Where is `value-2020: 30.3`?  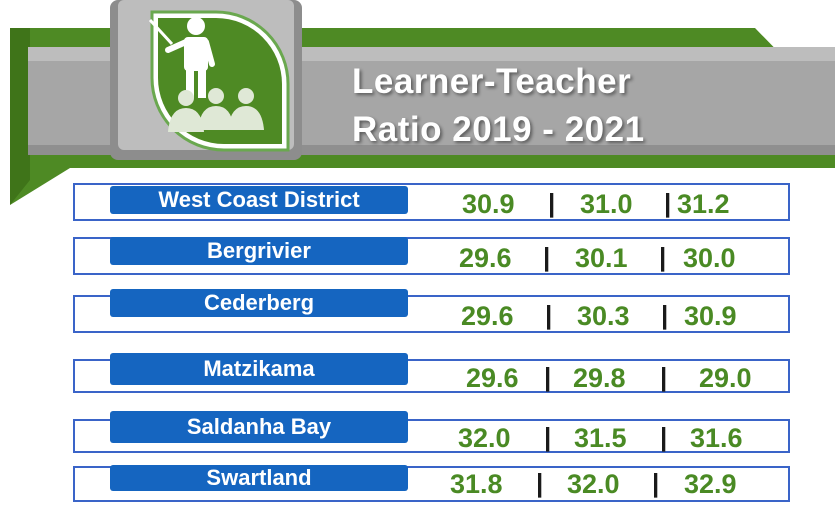 value-2020: 30.3 is located at coordinates (603, 316).